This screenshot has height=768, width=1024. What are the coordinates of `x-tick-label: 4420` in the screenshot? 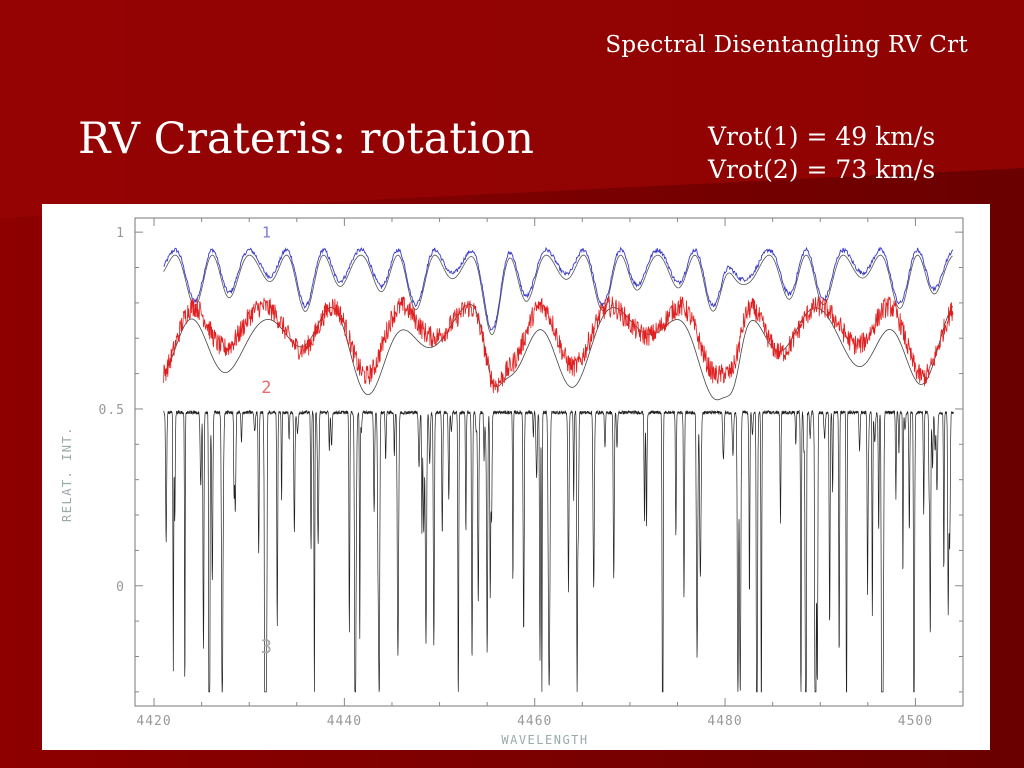 It's located at (153, 721).